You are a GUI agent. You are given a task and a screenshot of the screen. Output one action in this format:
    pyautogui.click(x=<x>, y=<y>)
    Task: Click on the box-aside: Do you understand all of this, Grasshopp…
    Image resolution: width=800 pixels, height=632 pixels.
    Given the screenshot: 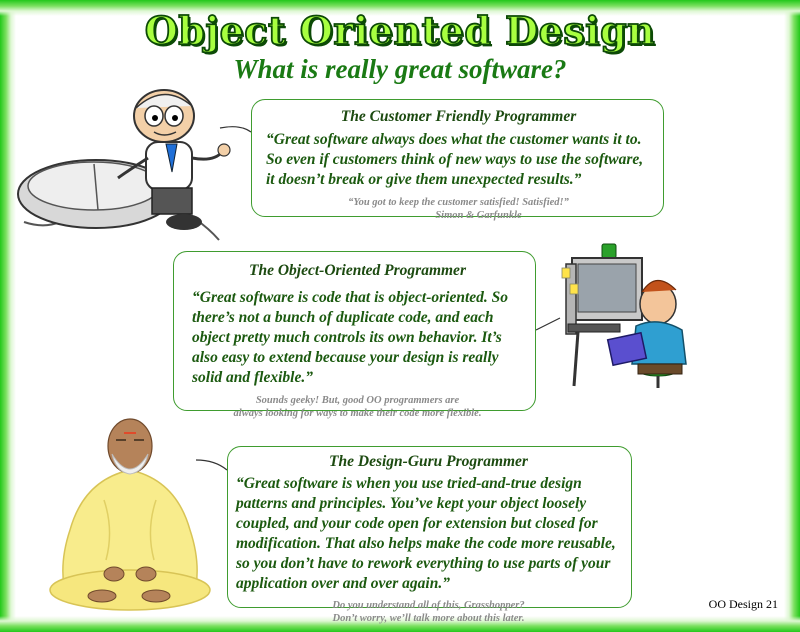 What is the action you would take?
    pyautogui.click(x=428, y=612)
    